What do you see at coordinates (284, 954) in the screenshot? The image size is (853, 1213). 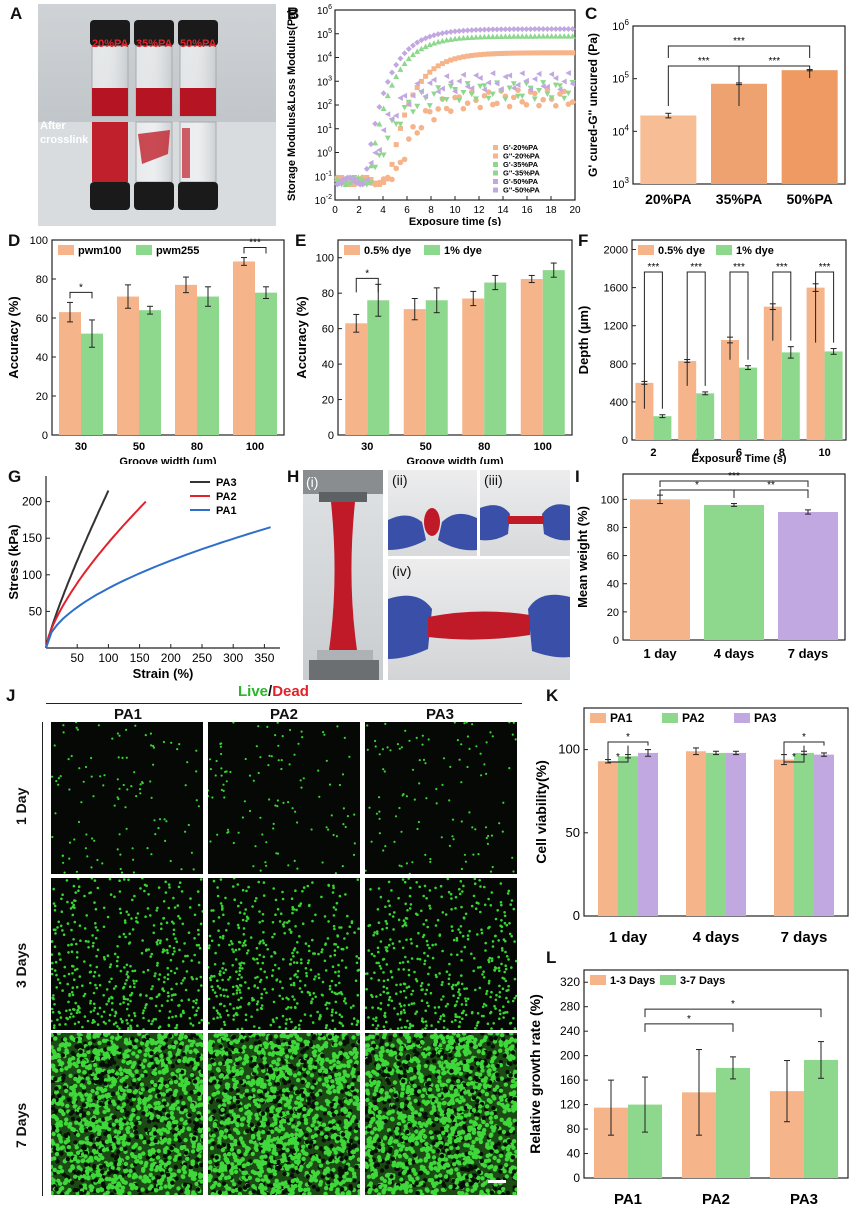 I see `microscopy-image` at bounding box center [284, 954].